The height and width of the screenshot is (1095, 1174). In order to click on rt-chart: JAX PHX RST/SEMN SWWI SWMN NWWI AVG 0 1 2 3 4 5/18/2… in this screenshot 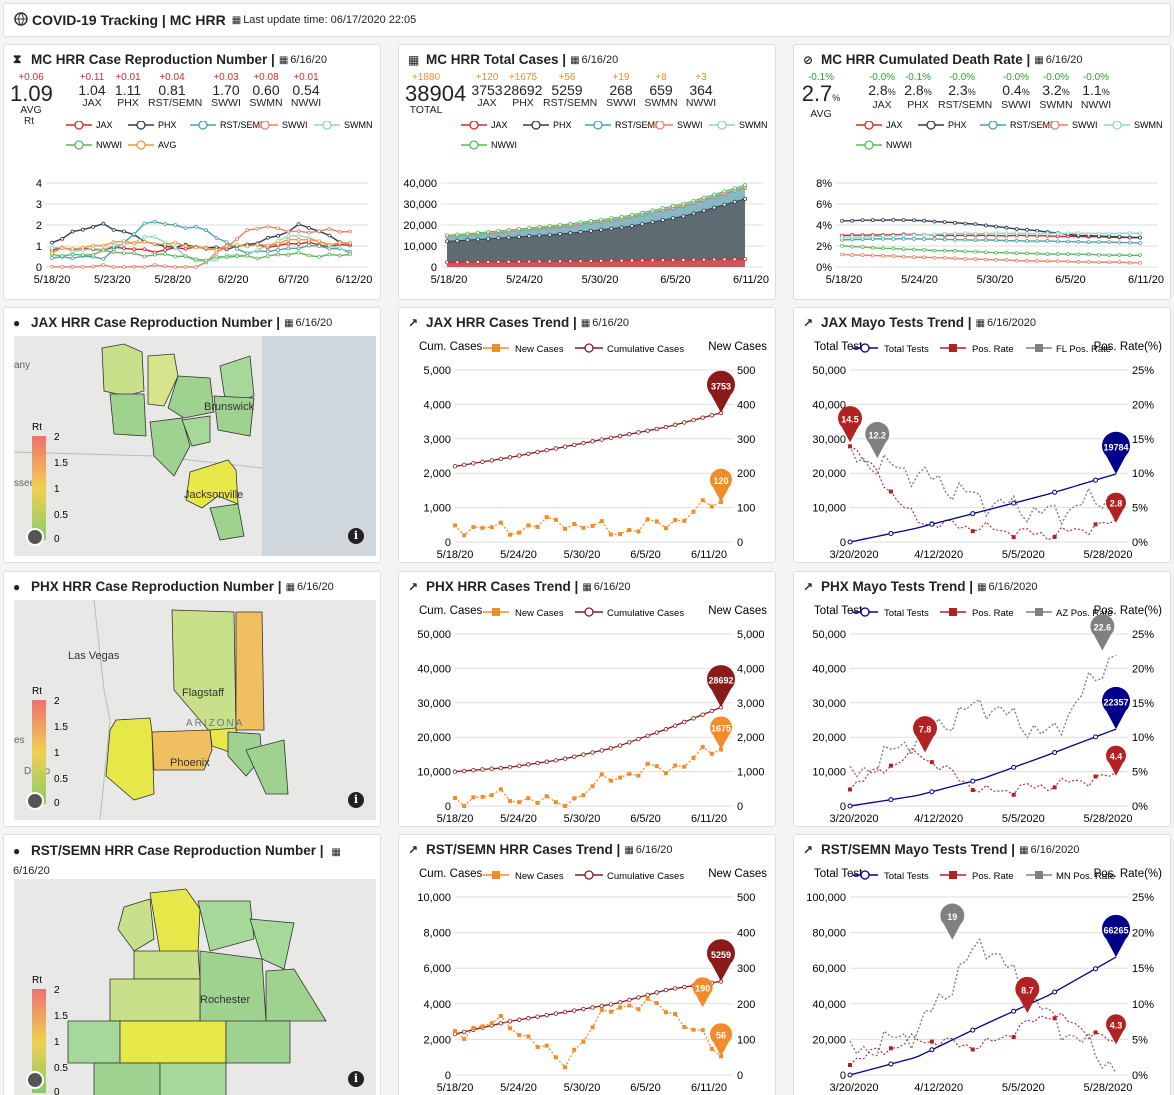, I will do `click(192, 210)`.